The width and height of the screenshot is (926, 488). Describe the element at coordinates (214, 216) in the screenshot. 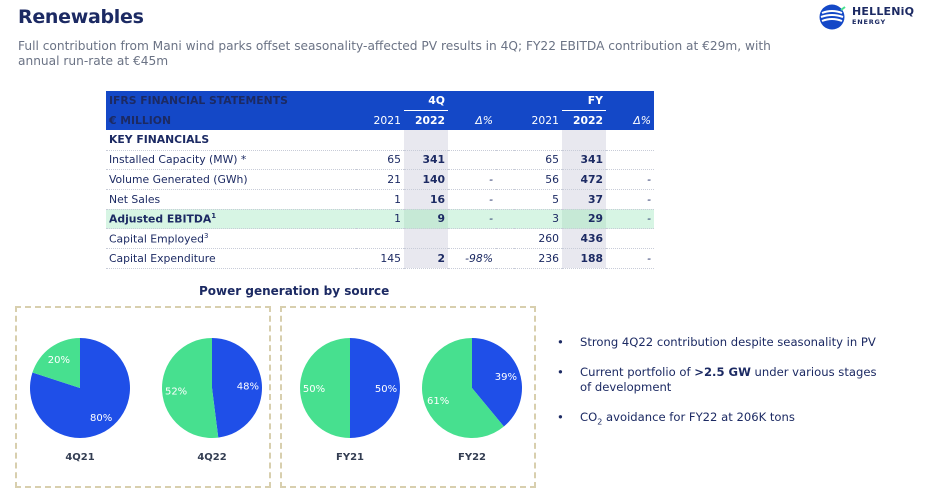

I see `footnote-marker: 1` at that location.